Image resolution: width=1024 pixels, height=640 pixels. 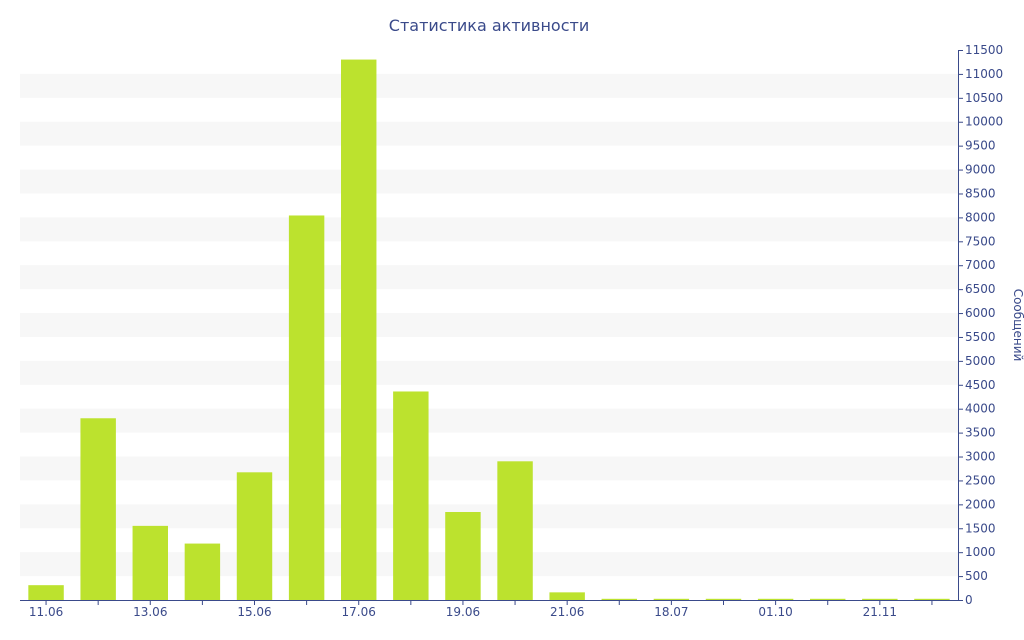 What do you see at coordinates (969, 600) in the screenshot?
I see `y-tick-label: 0` at bounding box center [969, 600].